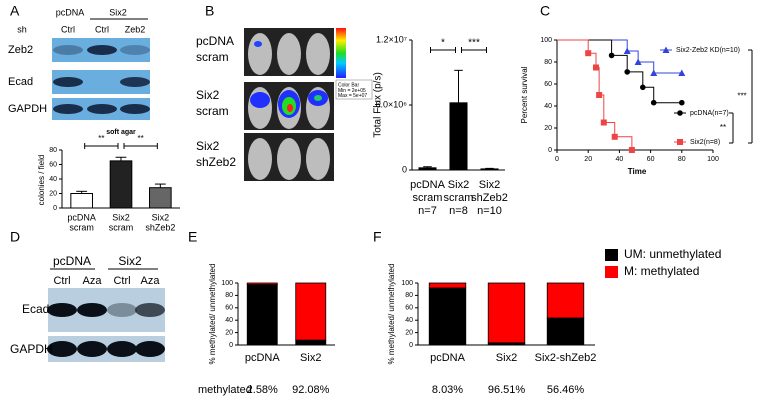  What do you see at coordinates (352, 96) in the screenshot?
I see `colorbar-text: Max = 5e+07` at bounding box center [352, 96].